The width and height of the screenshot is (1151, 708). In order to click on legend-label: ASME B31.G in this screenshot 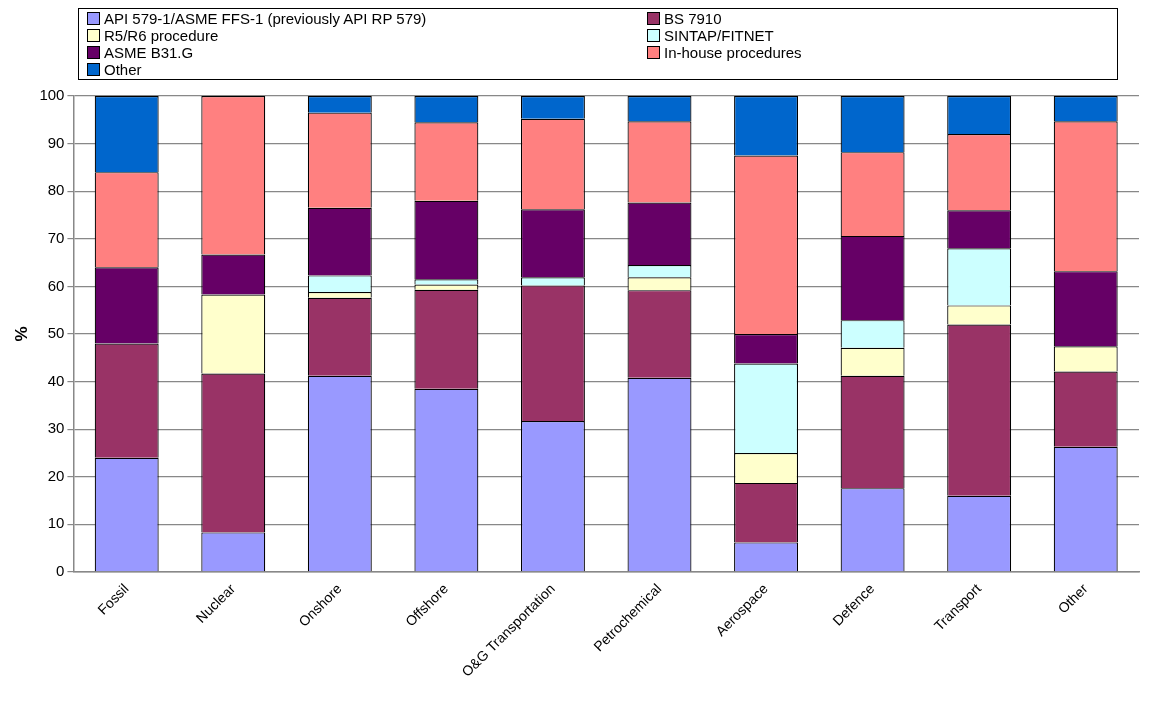, I will do `click(149, 52)`.